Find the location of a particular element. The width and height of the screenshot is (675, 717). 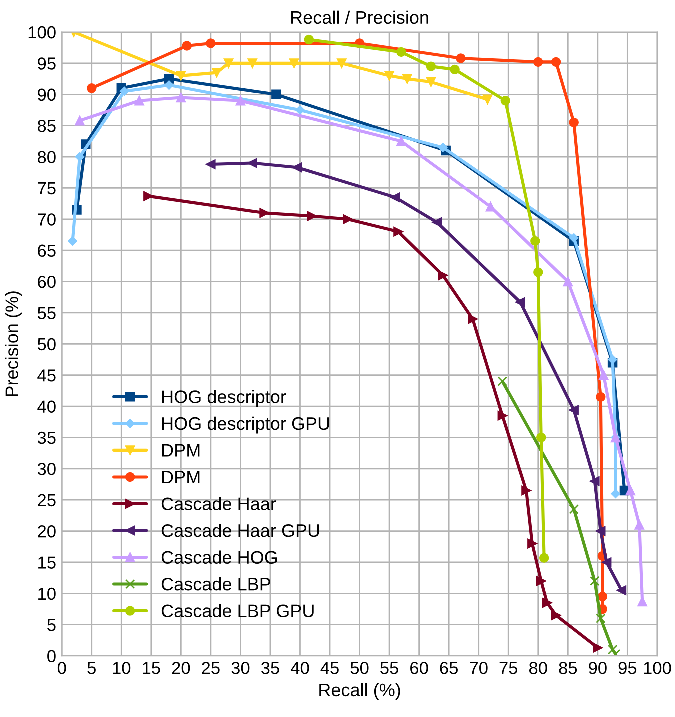

x-tick-label: 35 is located at coordinates (270, 668).